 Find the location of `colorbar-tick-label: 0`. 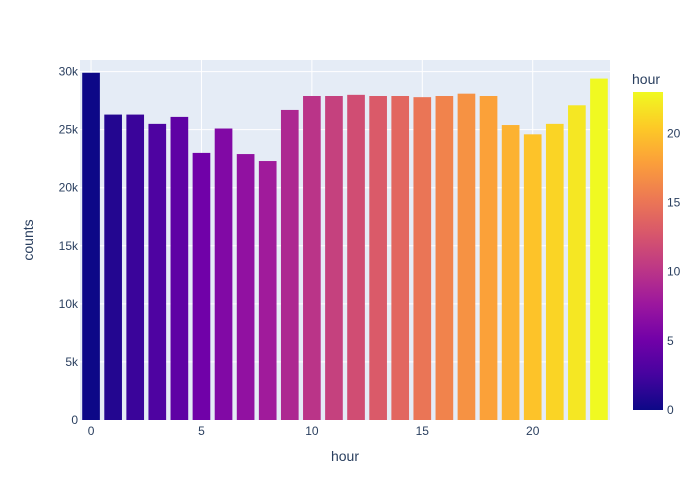

colorbar-tick-label: 0 is located at coordinates (670, 410).